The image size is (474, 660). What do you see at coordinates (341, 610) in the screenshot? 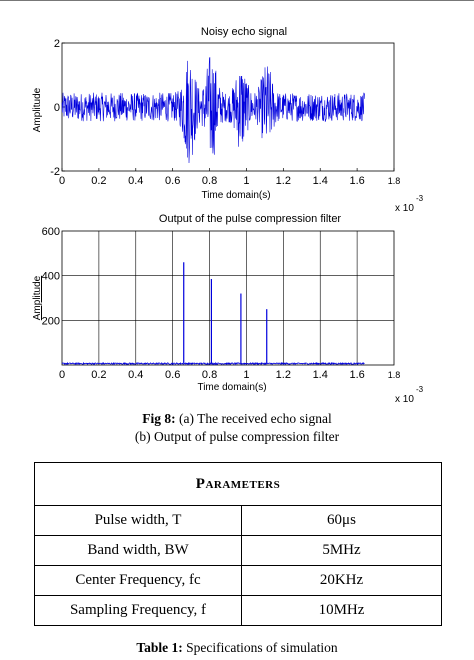
I see `param-value: 10MHz` at bounding box center [341, 610].